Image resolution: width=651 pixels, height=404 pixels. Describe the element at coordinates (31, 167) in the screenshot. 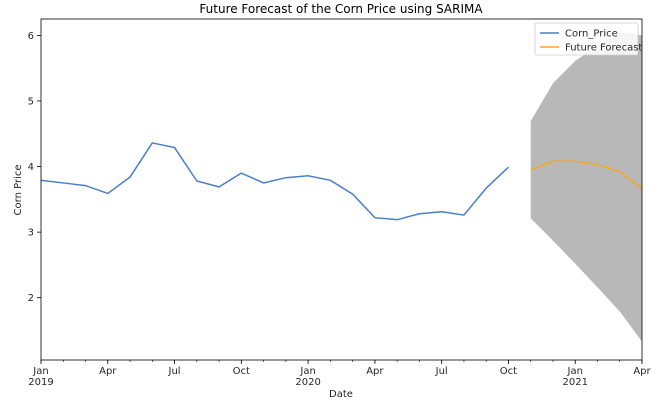

I see `y-tick-label: 4` at that location.